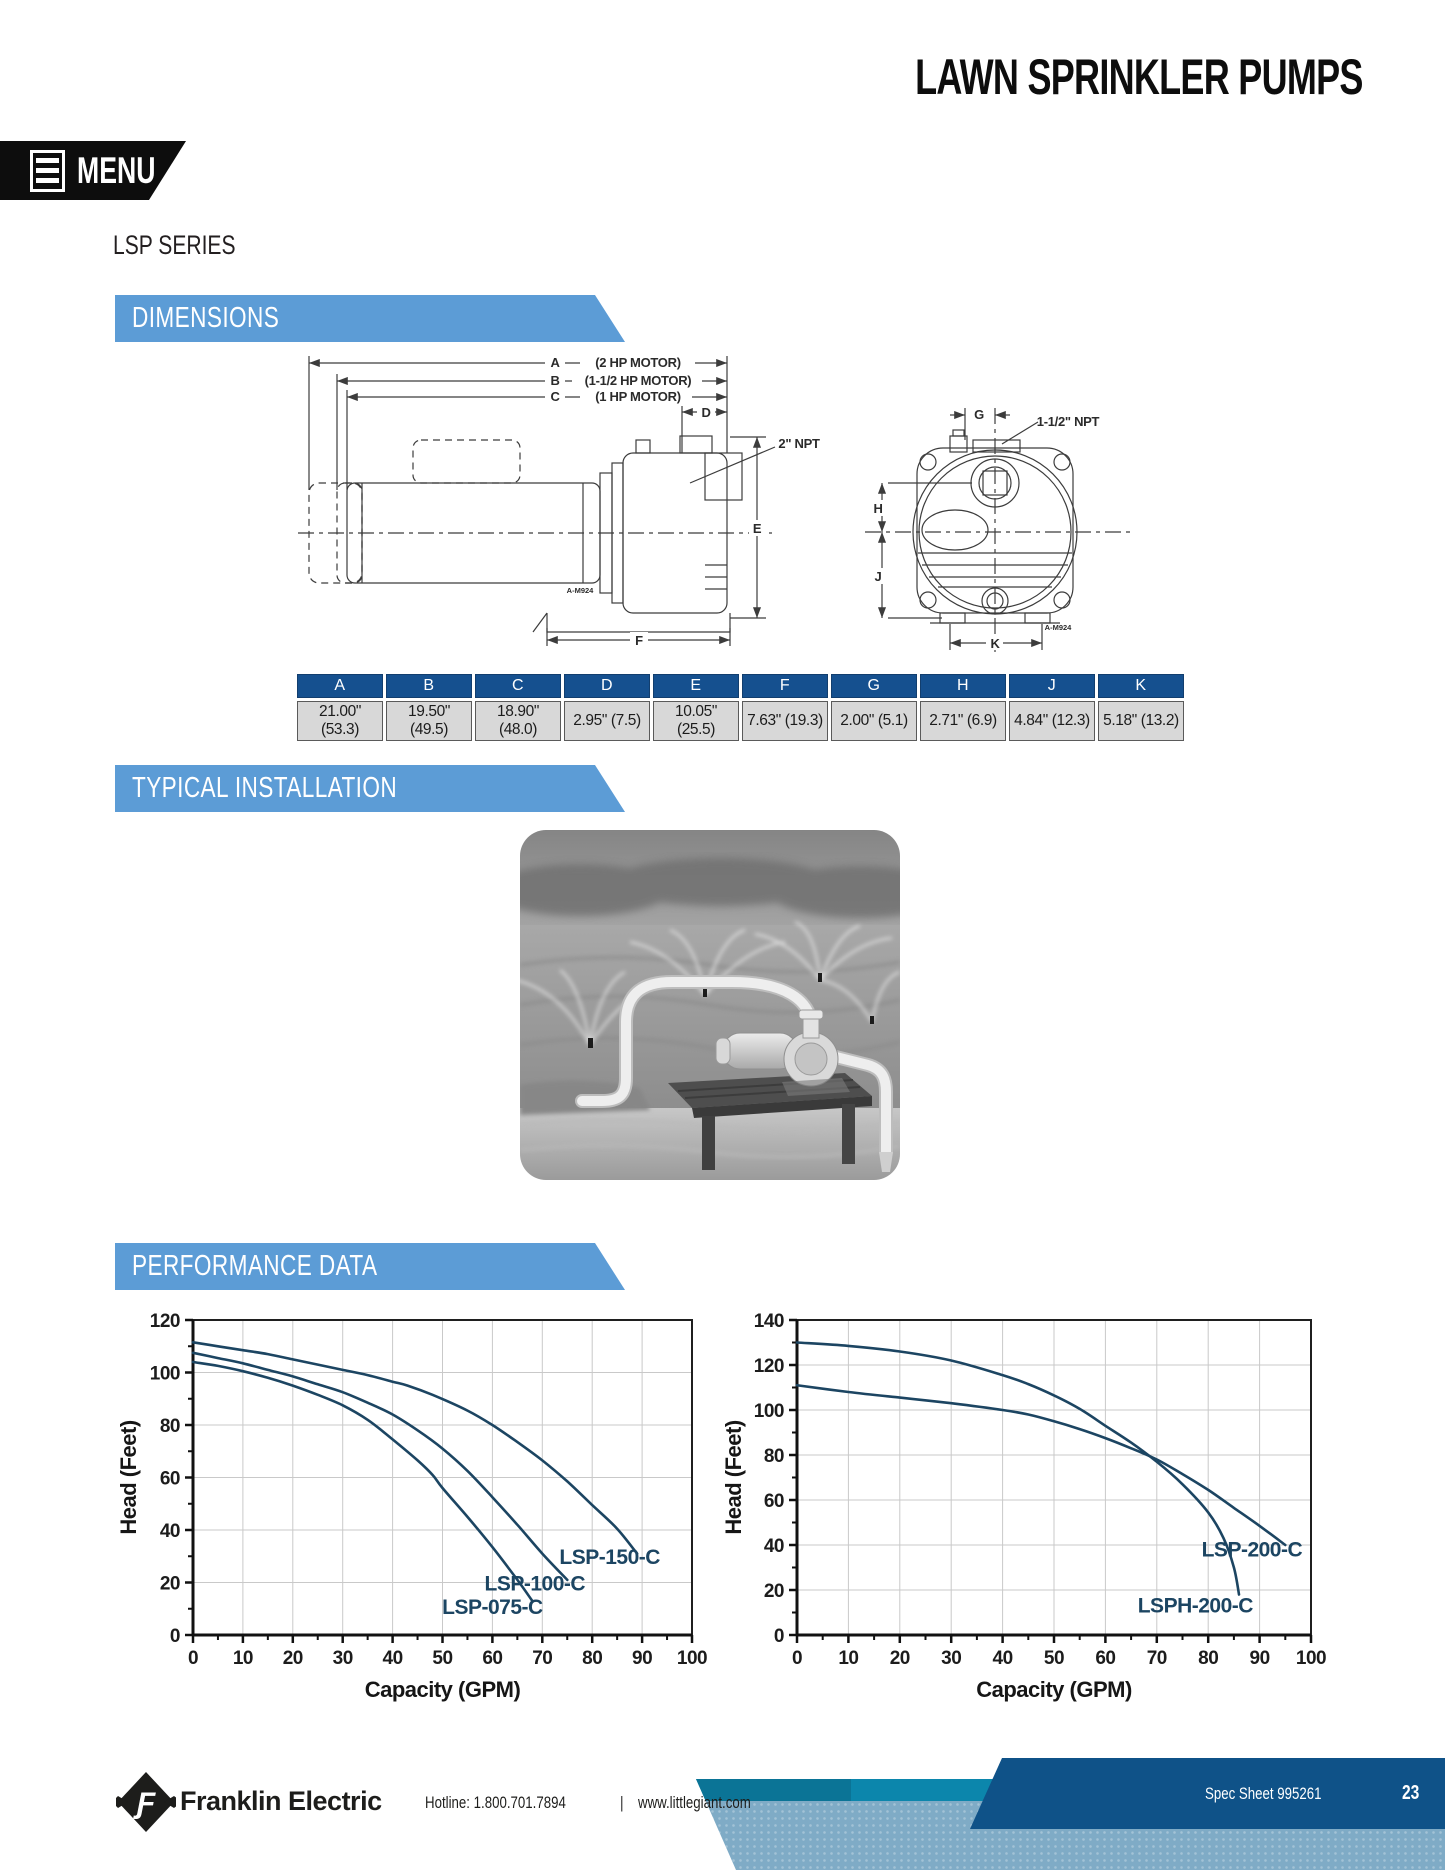 The height and width of the screenshot is (1870, 1445). Describe the element at coordinates (518, 686) in the screenshot. I see `dims-col-header: C` at that location.